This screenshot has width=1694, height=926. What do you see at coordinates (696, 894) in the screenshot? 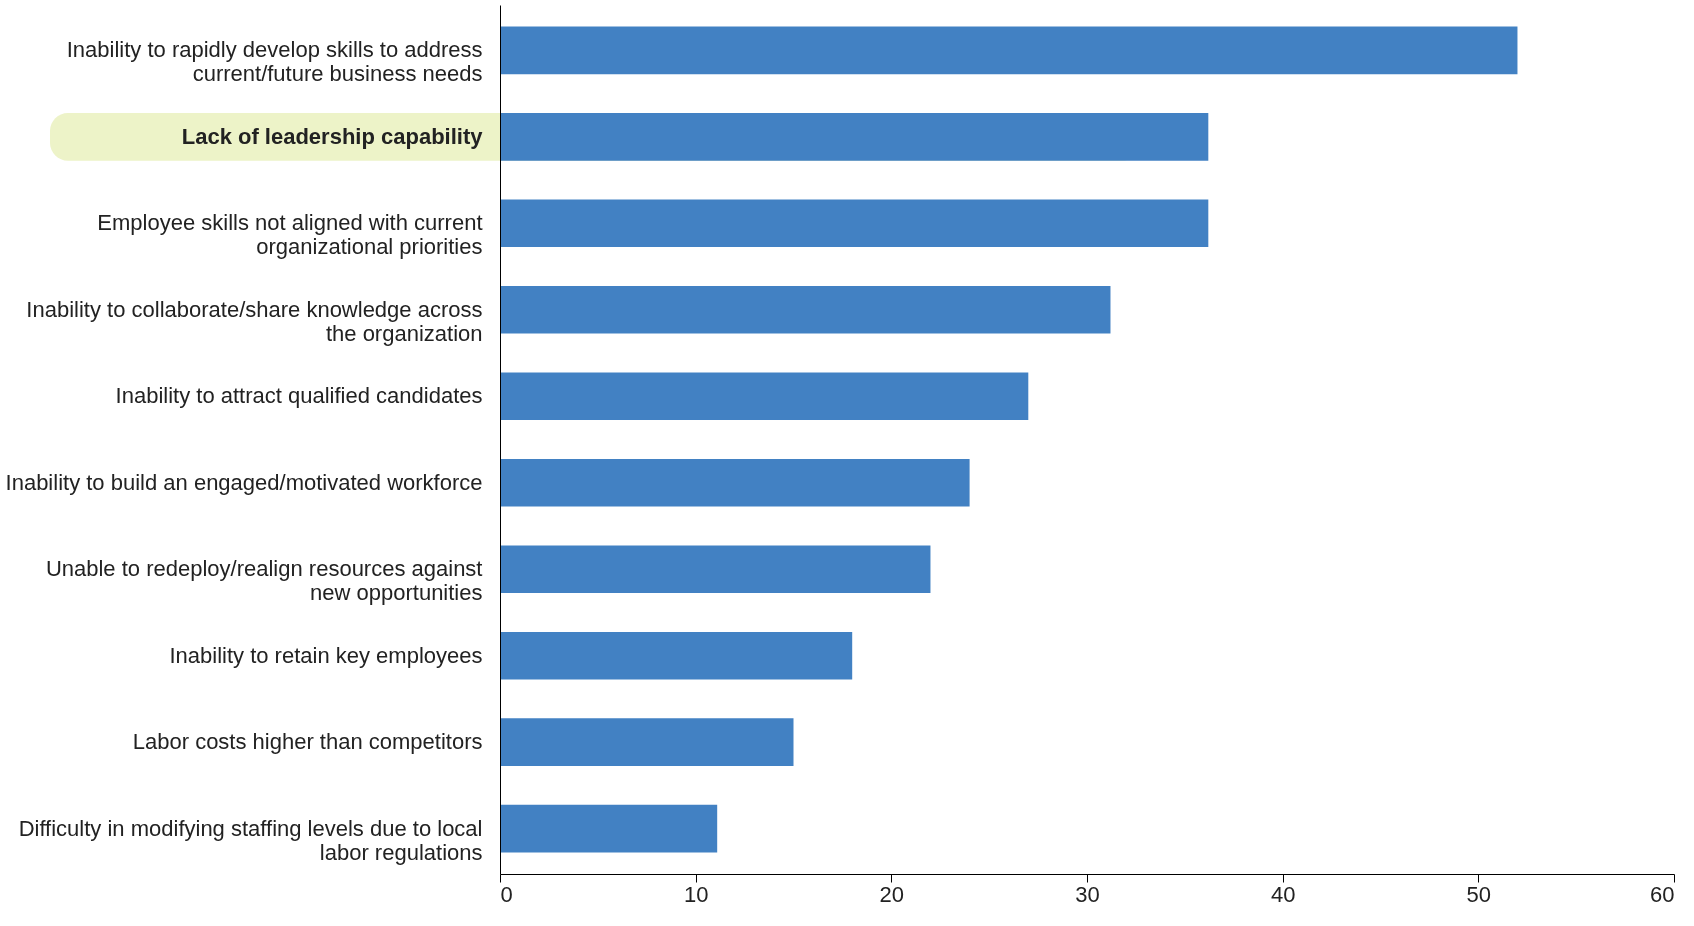
I see `x-tick-label: 10` at bounding box center [696, 894].